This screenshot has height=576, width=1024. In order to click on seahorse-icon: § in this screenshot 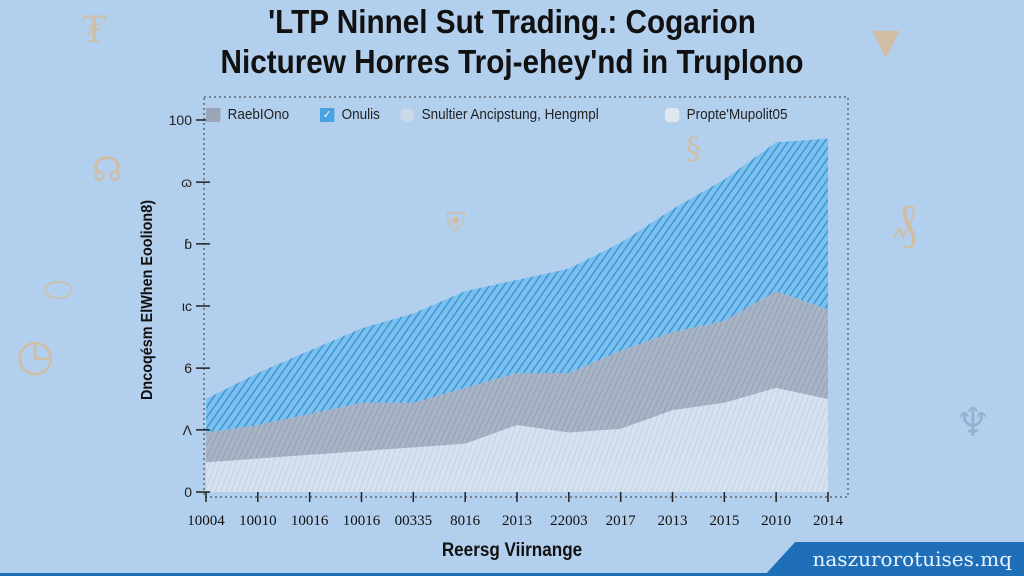, I will do `click(693, 149)`.